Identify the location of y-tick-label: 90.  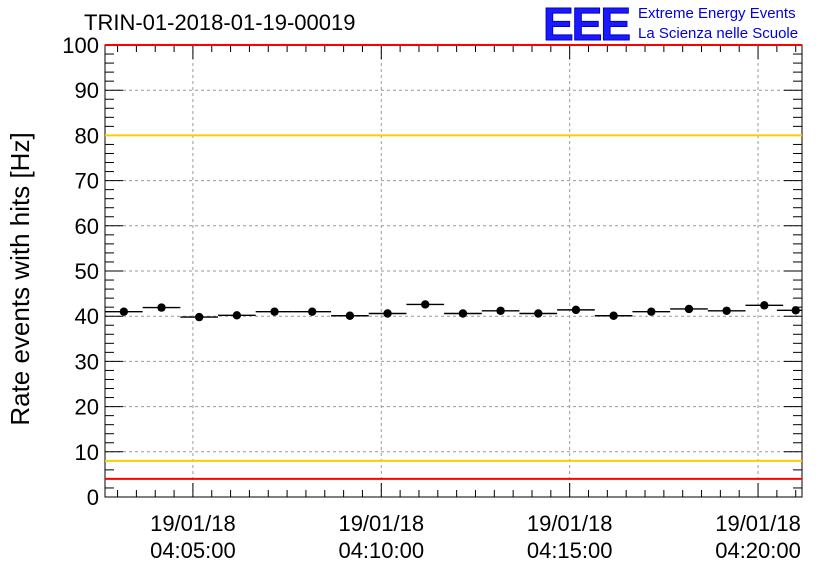
(87, 90).